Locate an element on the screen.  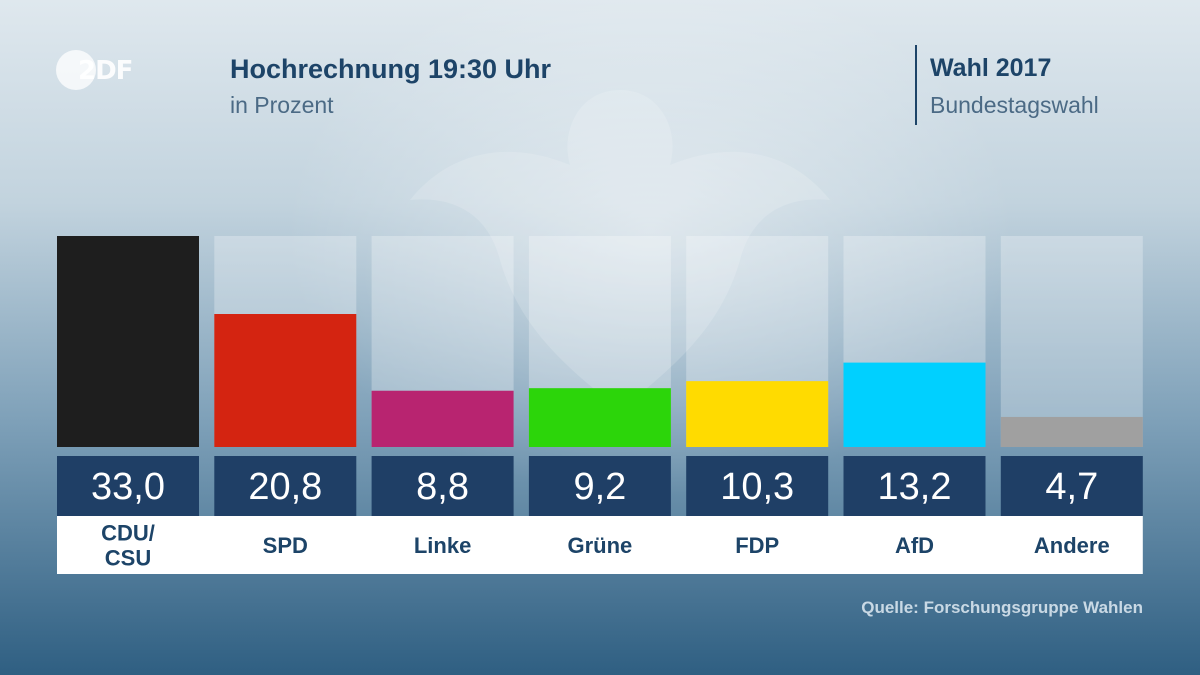
header-divider is located at coordinates (916, 85).